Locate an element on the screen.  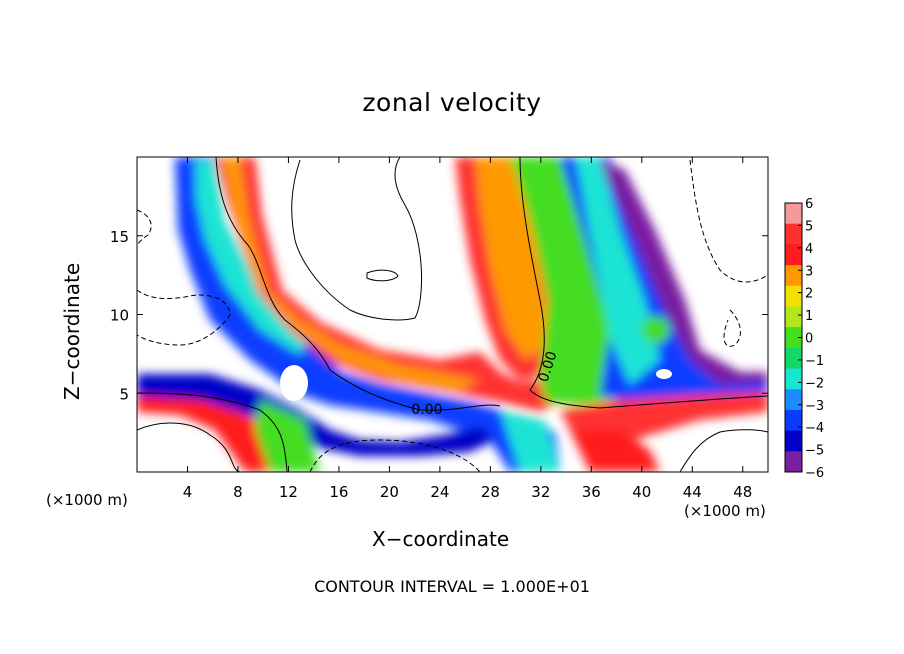
band-cyan-bottom is located at coordinates (530, 441).